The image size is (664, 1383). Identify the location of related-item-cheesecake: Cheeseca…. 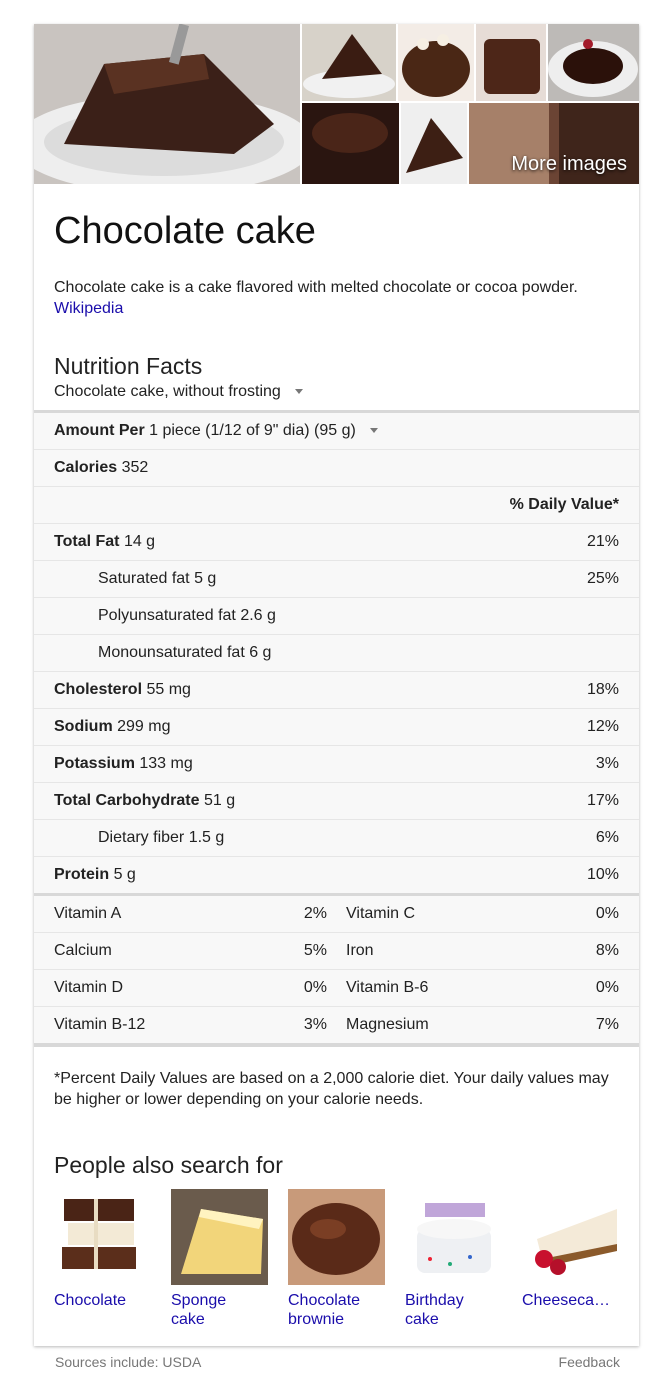
(570, 1249).